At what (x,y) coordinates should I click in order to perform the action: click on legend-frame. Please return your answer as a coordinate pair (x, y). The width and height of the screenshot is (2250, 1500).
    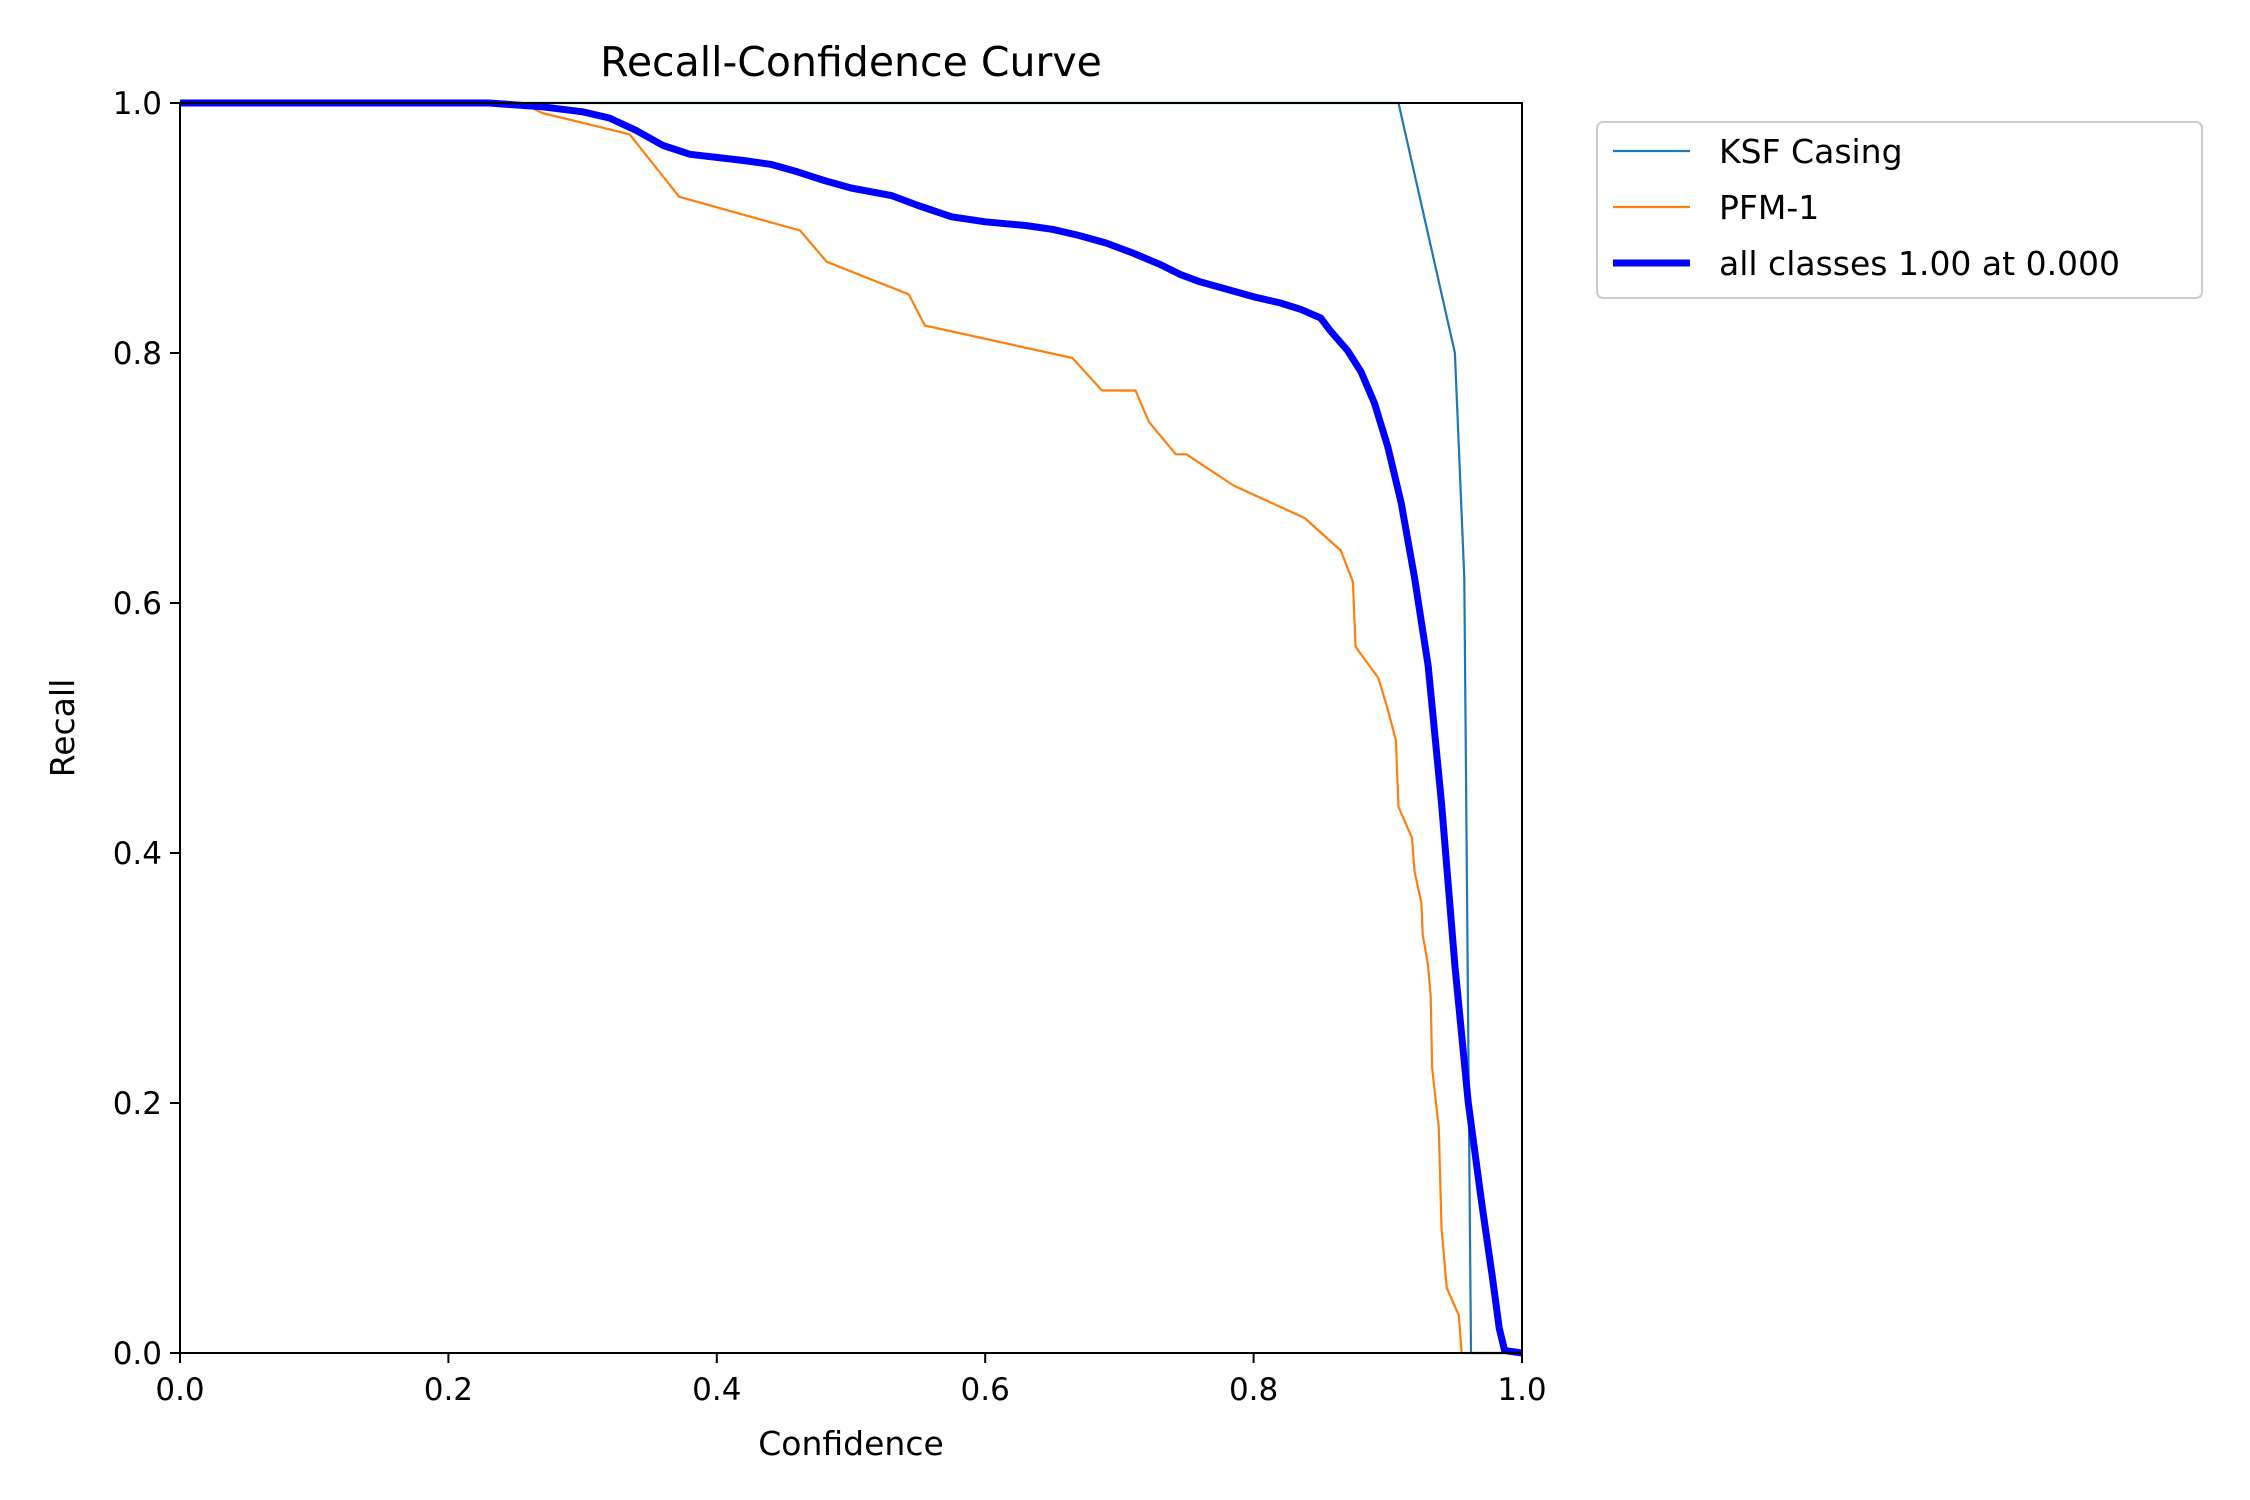
    Looking at the image, I should click on (1899, 210).